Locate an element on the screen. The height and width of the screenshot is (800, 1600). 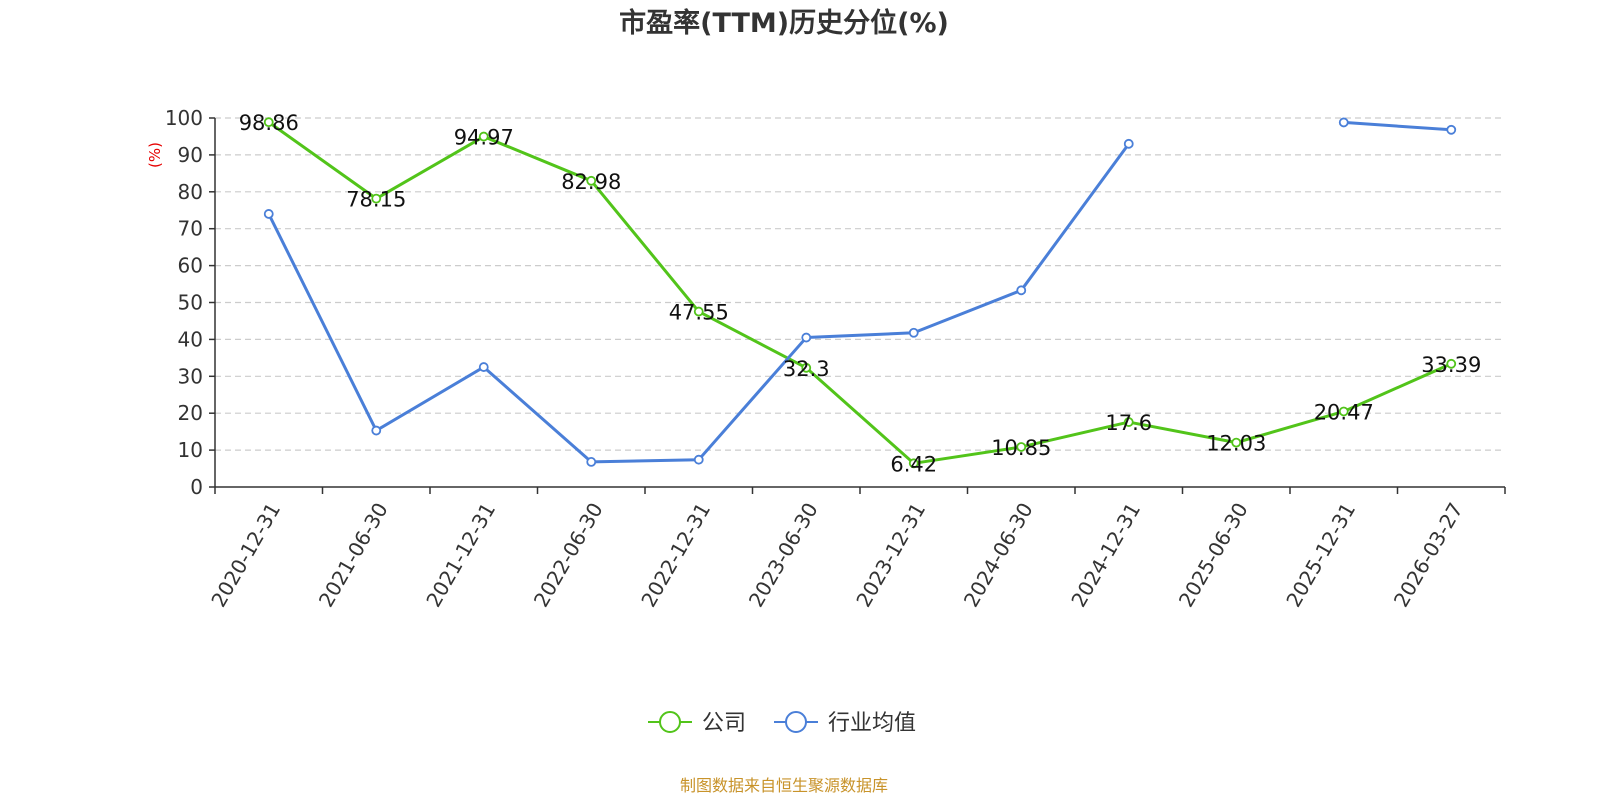
y-axis-unit-label: (%) is located at coordinates (155, 155).